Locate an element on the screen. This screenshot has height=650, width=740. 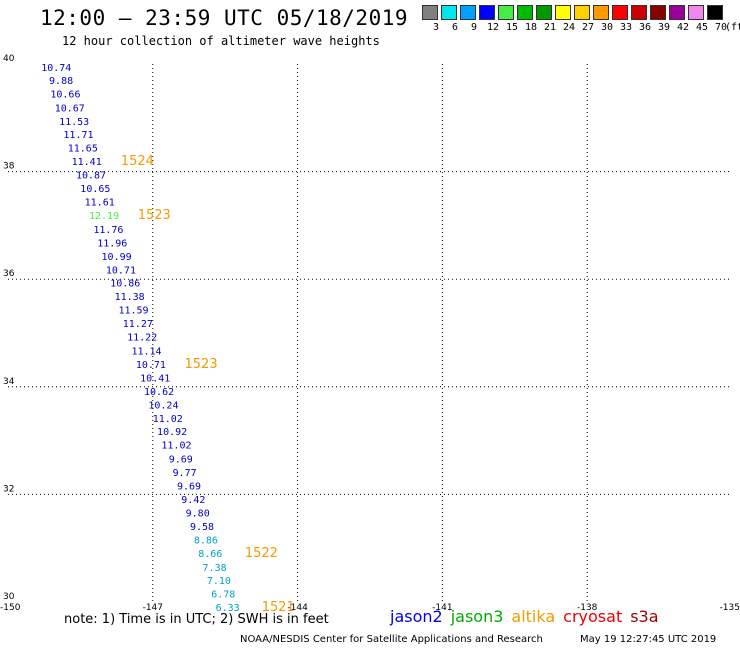
wave-height-label: 10.74 is located at coordinates (56, 68).